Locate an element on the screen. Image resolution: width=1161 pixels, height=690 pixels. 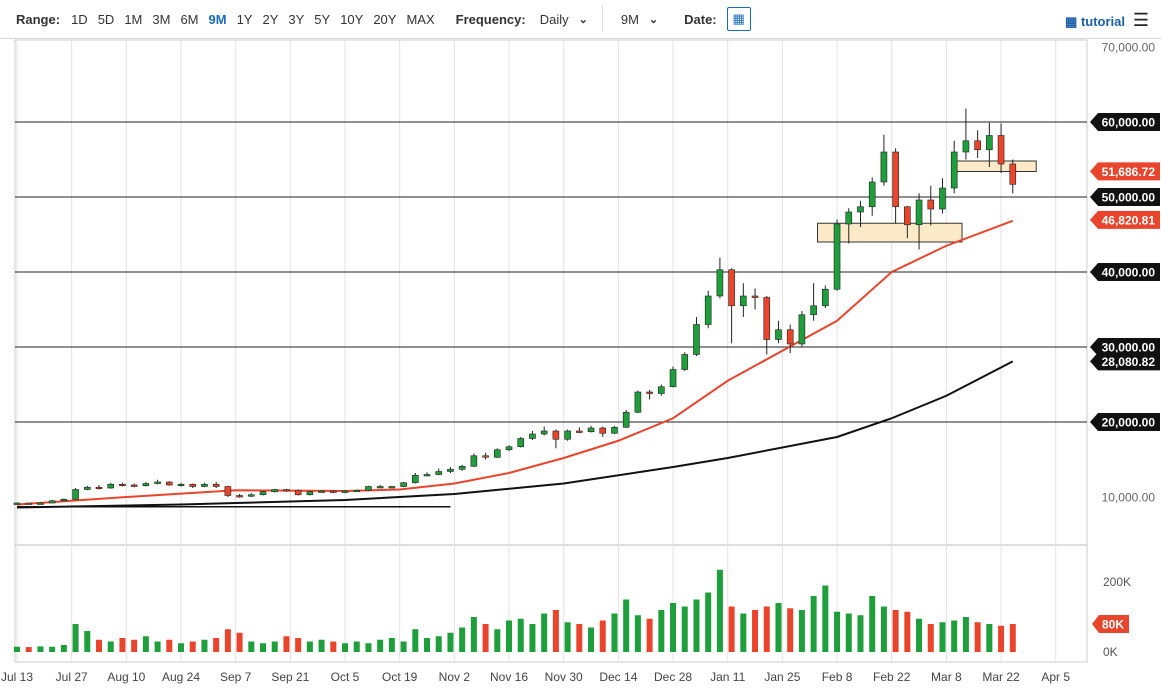
support-resistance-zone is located at coordinates (995, 166).